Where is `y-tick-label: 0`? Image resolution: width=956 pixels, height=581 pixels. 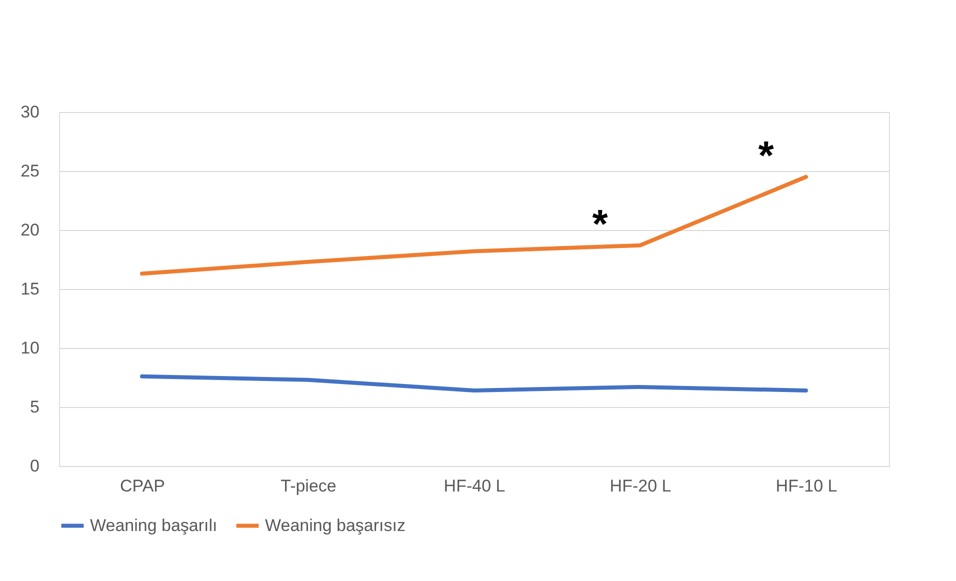
y-tick-label: 0 is located at coordinates (35, 466).